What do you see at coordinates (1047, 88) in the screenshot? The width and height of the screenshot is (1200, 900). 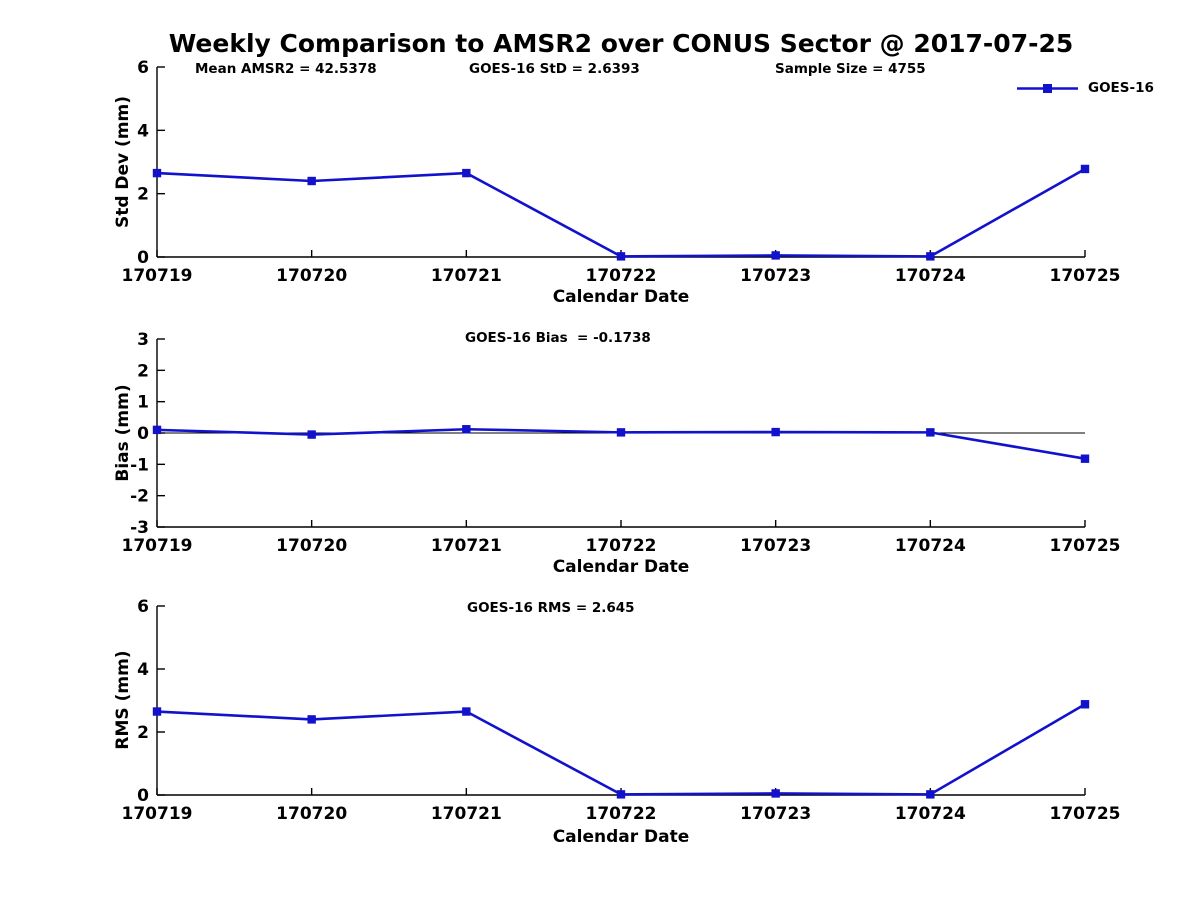 I see `legend-line-icon` at bounding box center [1047, 88].